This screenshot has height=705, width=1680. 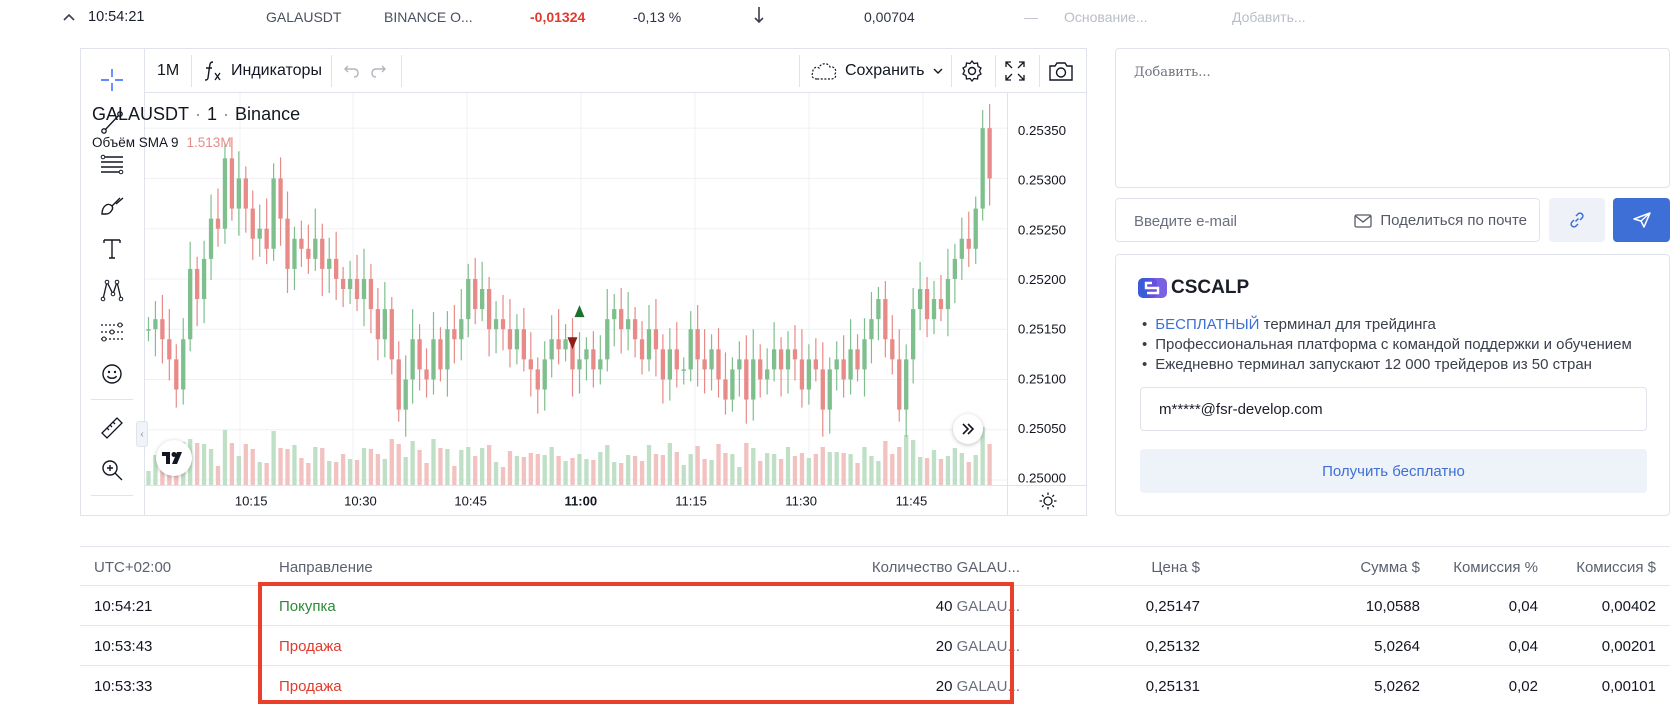 I want to click on fullscreen-button, so click(x=1015, y=71).